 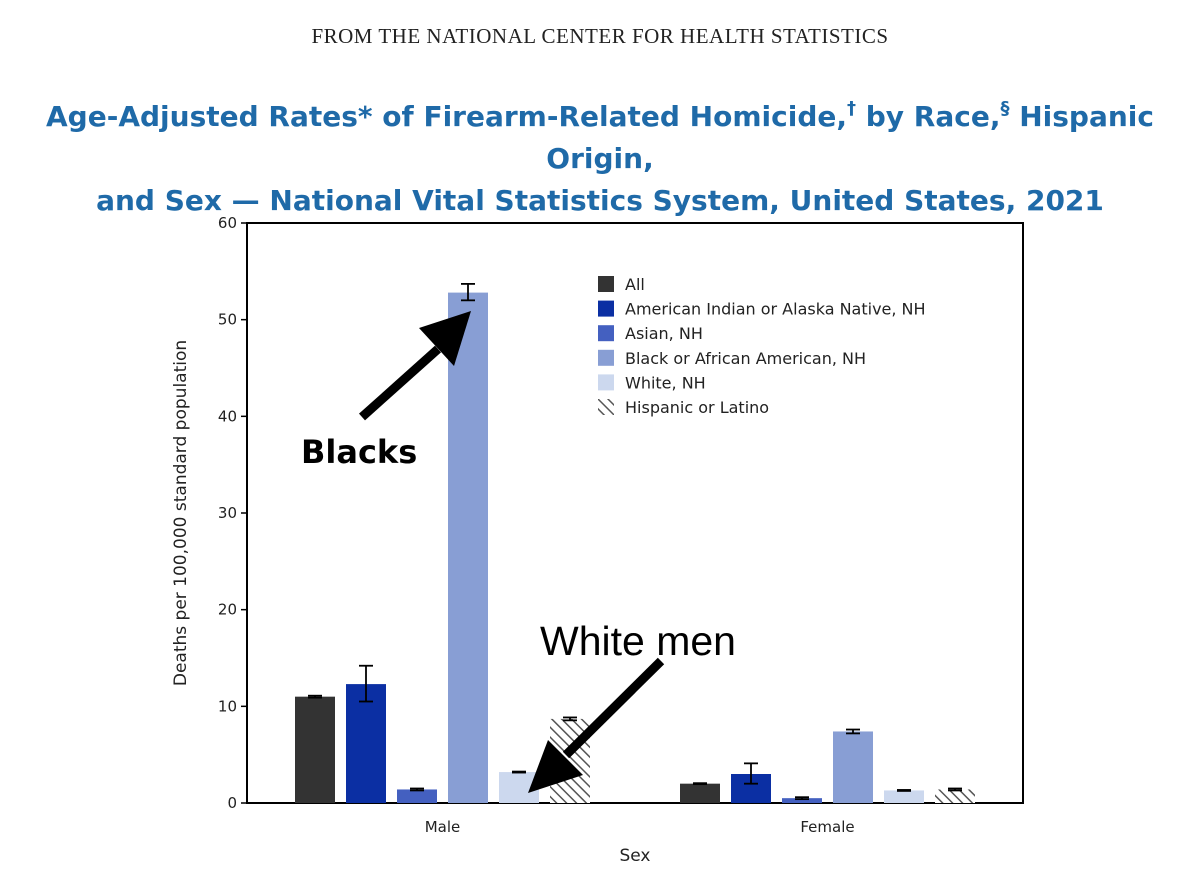 I want to click on legend-label-4: White, NH, so click(x=665, y=382).